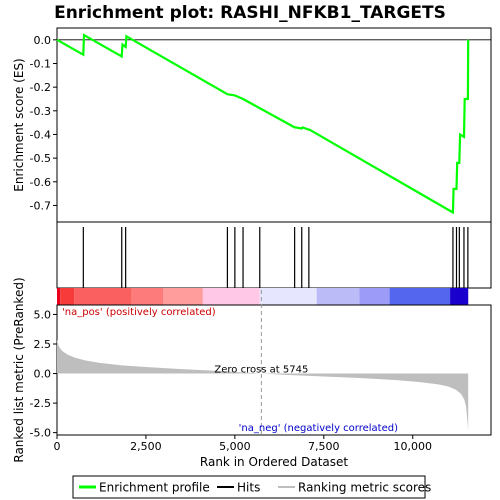  What do you see at coordinates (43, 40) in the screenshot?
I see `es-y-tick-label: 0.0` at bounding box center [43, 40].